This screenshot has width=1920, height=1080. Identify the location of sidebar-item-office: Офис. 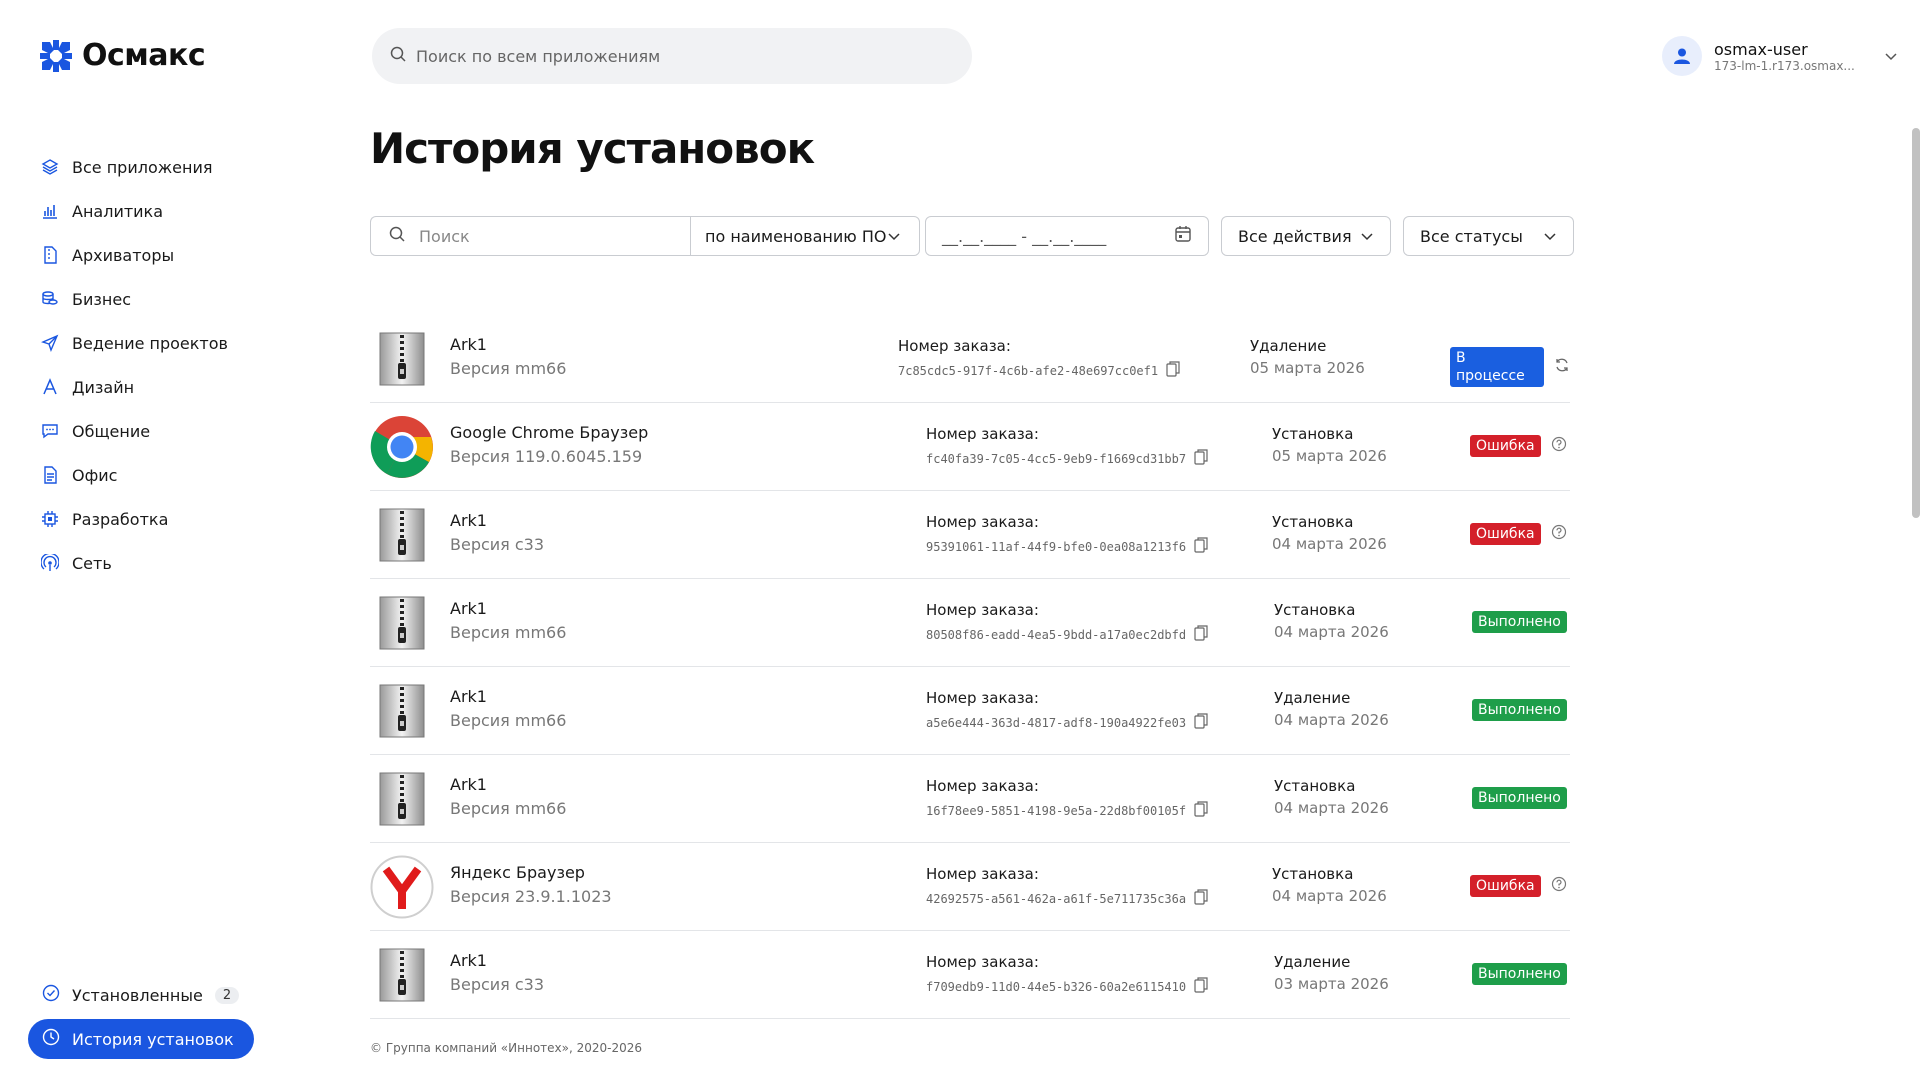
(134, 475).